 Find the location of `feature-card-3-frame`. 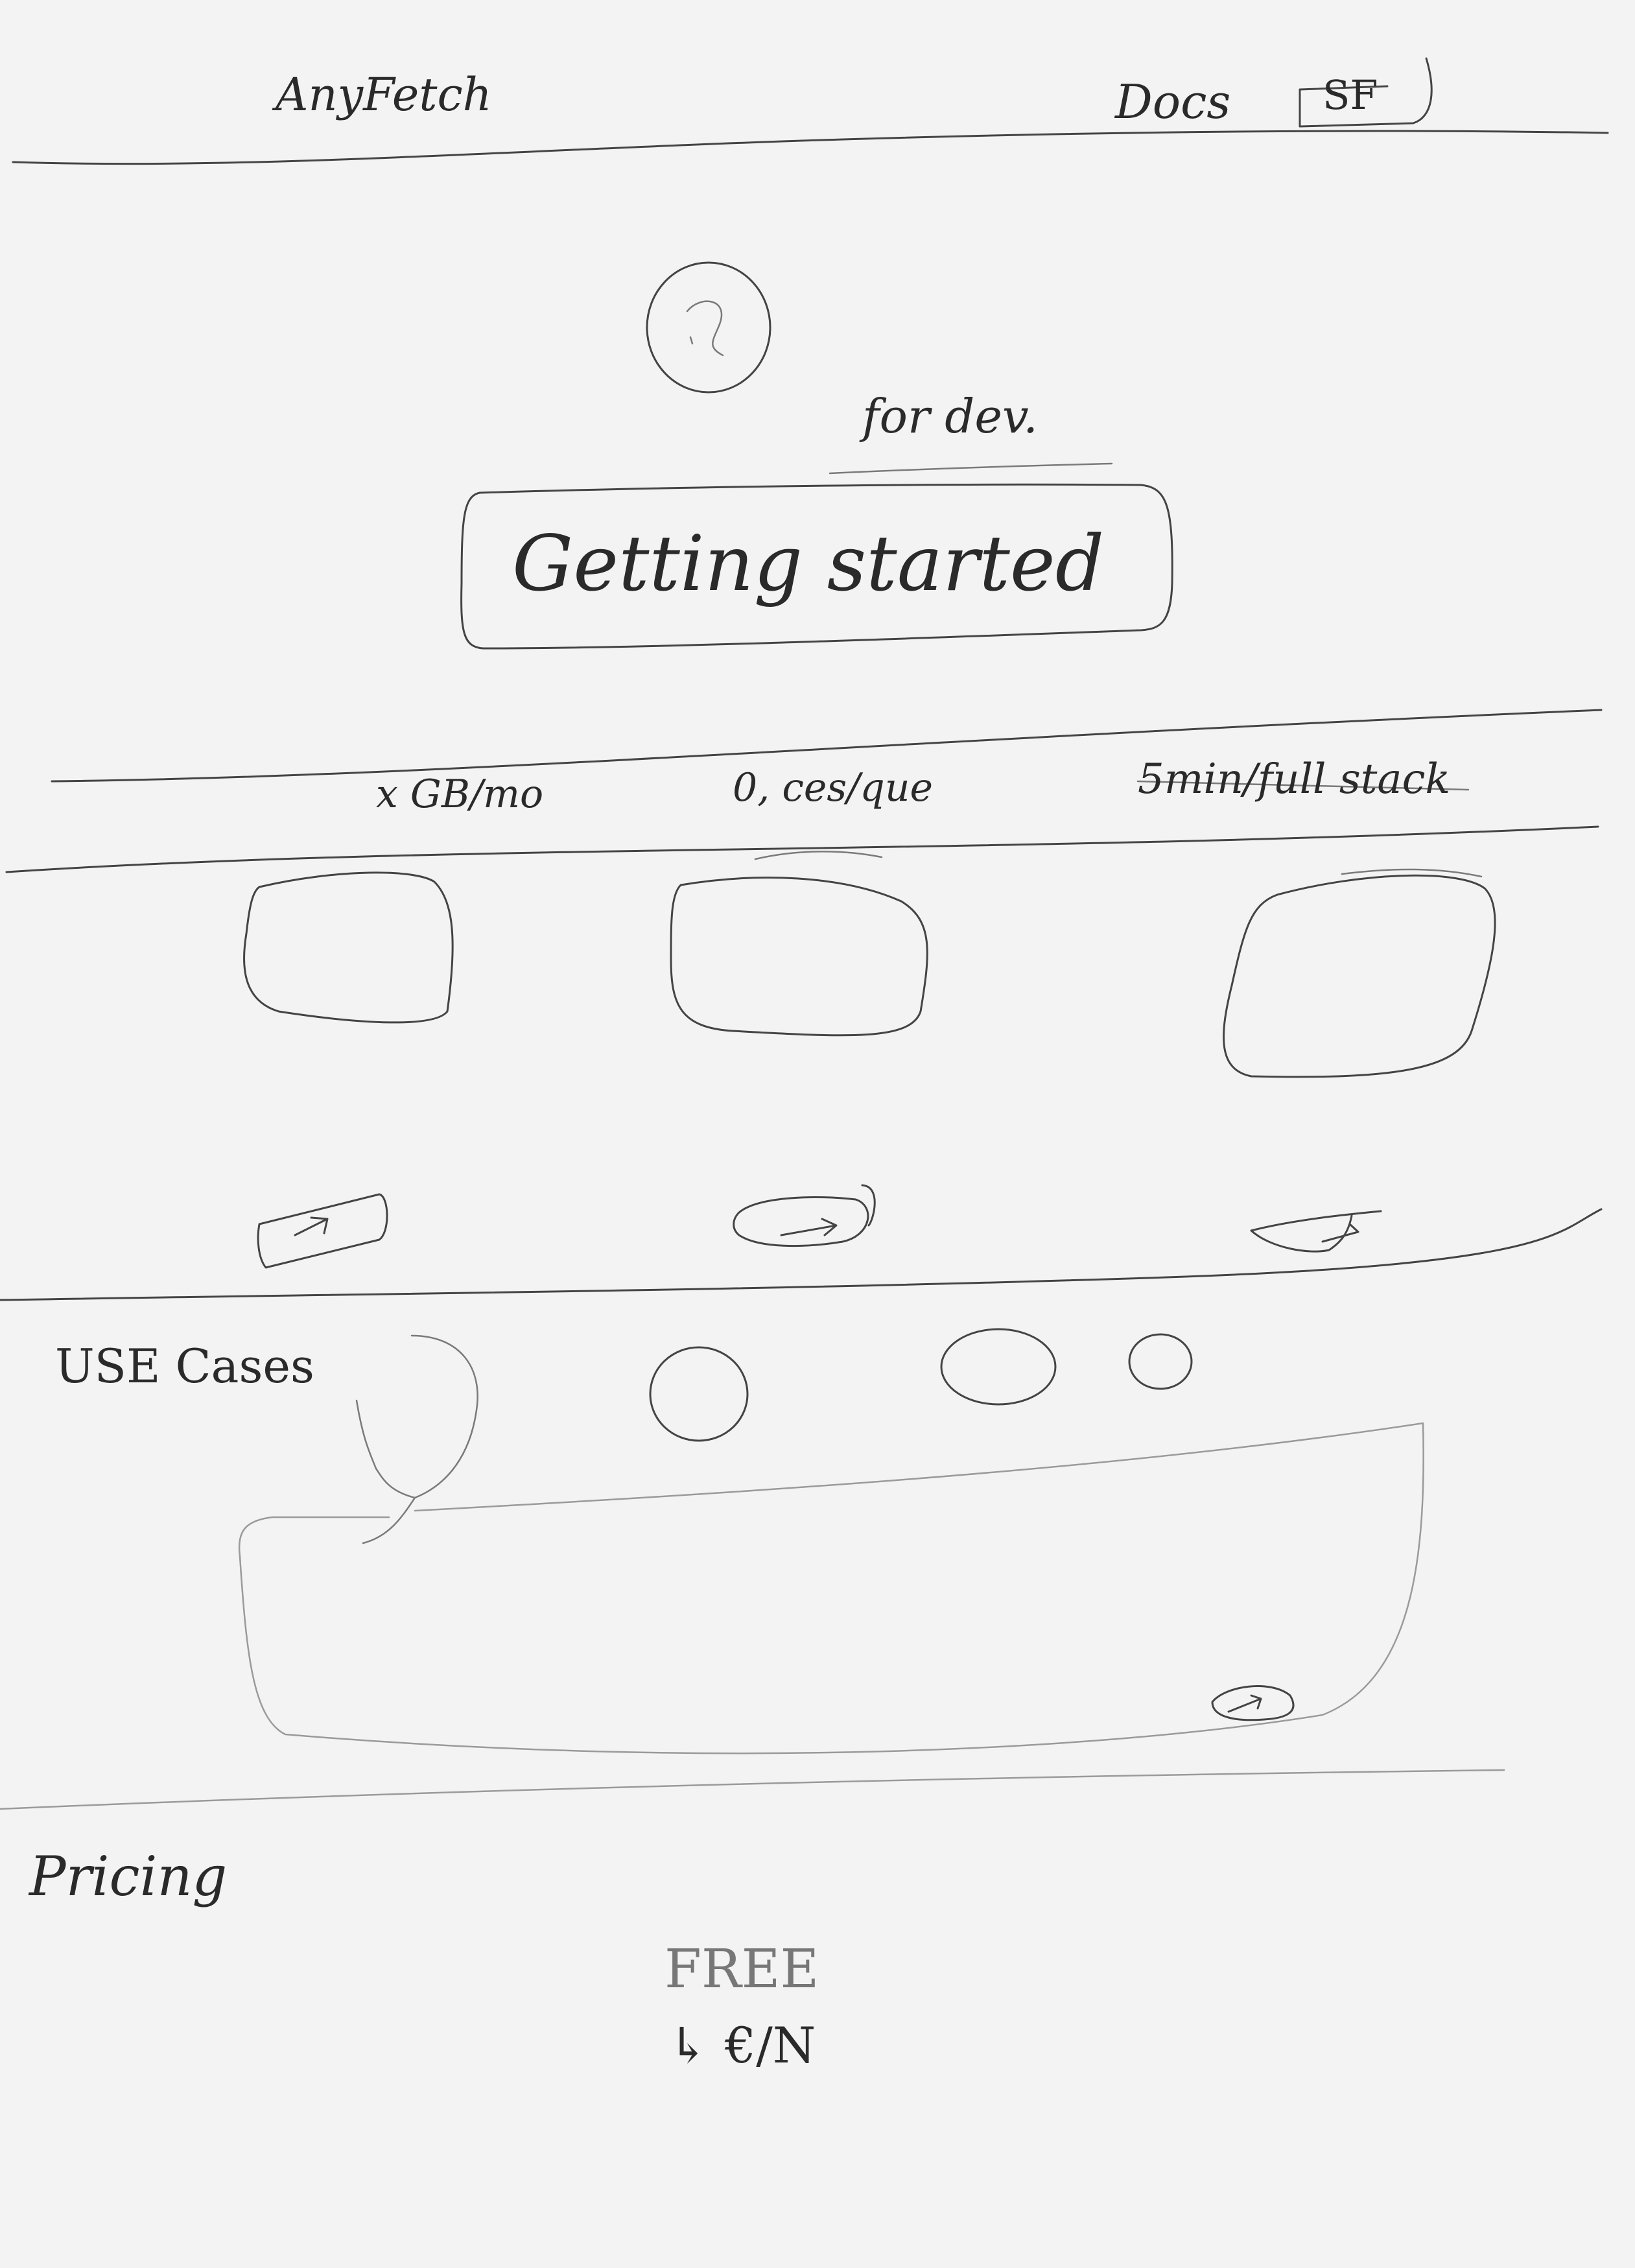

feature-card-3-frame is located at coordinates (1359, 976).